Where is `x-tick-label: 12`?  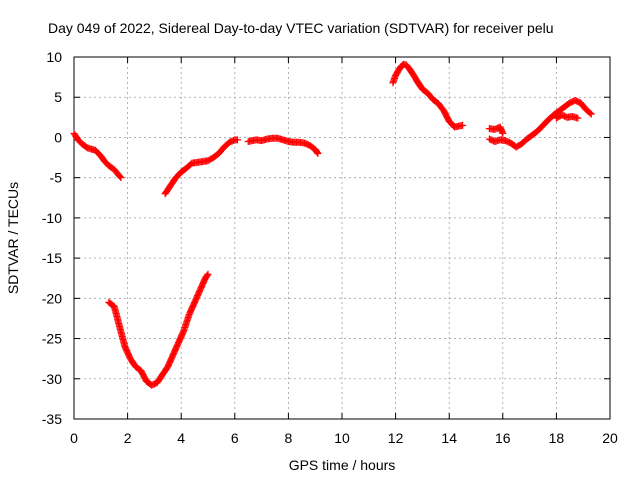
x-tick-label: 12 is located at coordinates (396, 438).